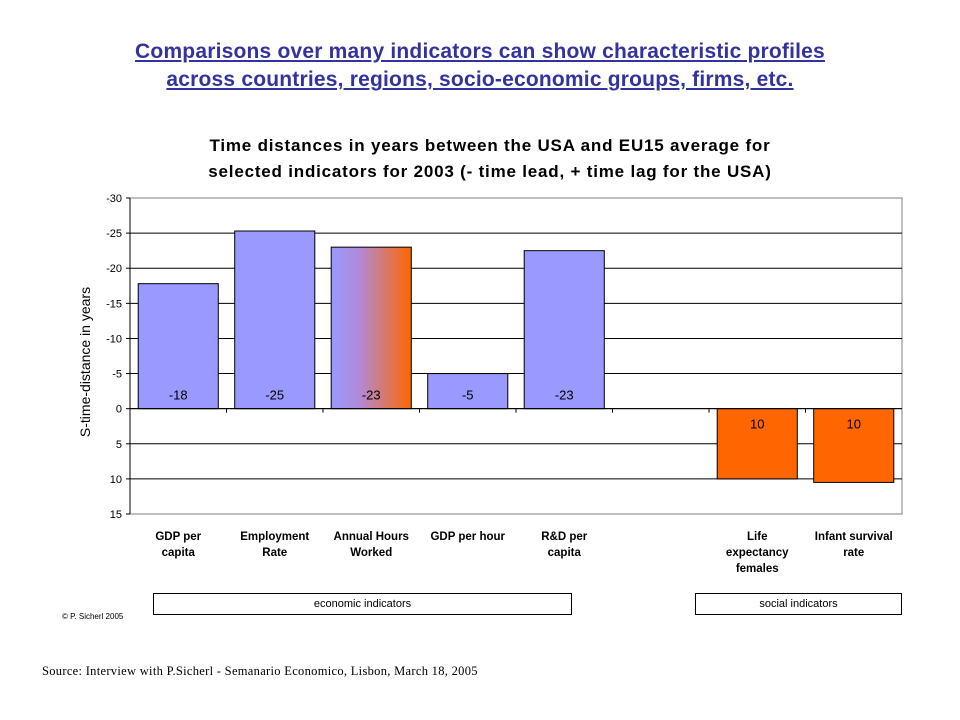 Image resolution: width=960 pixels, height=720 pixels. Describe the element at coordinates (116, 480) in the screenshot. I see `y-tick-label: 10` at that location.